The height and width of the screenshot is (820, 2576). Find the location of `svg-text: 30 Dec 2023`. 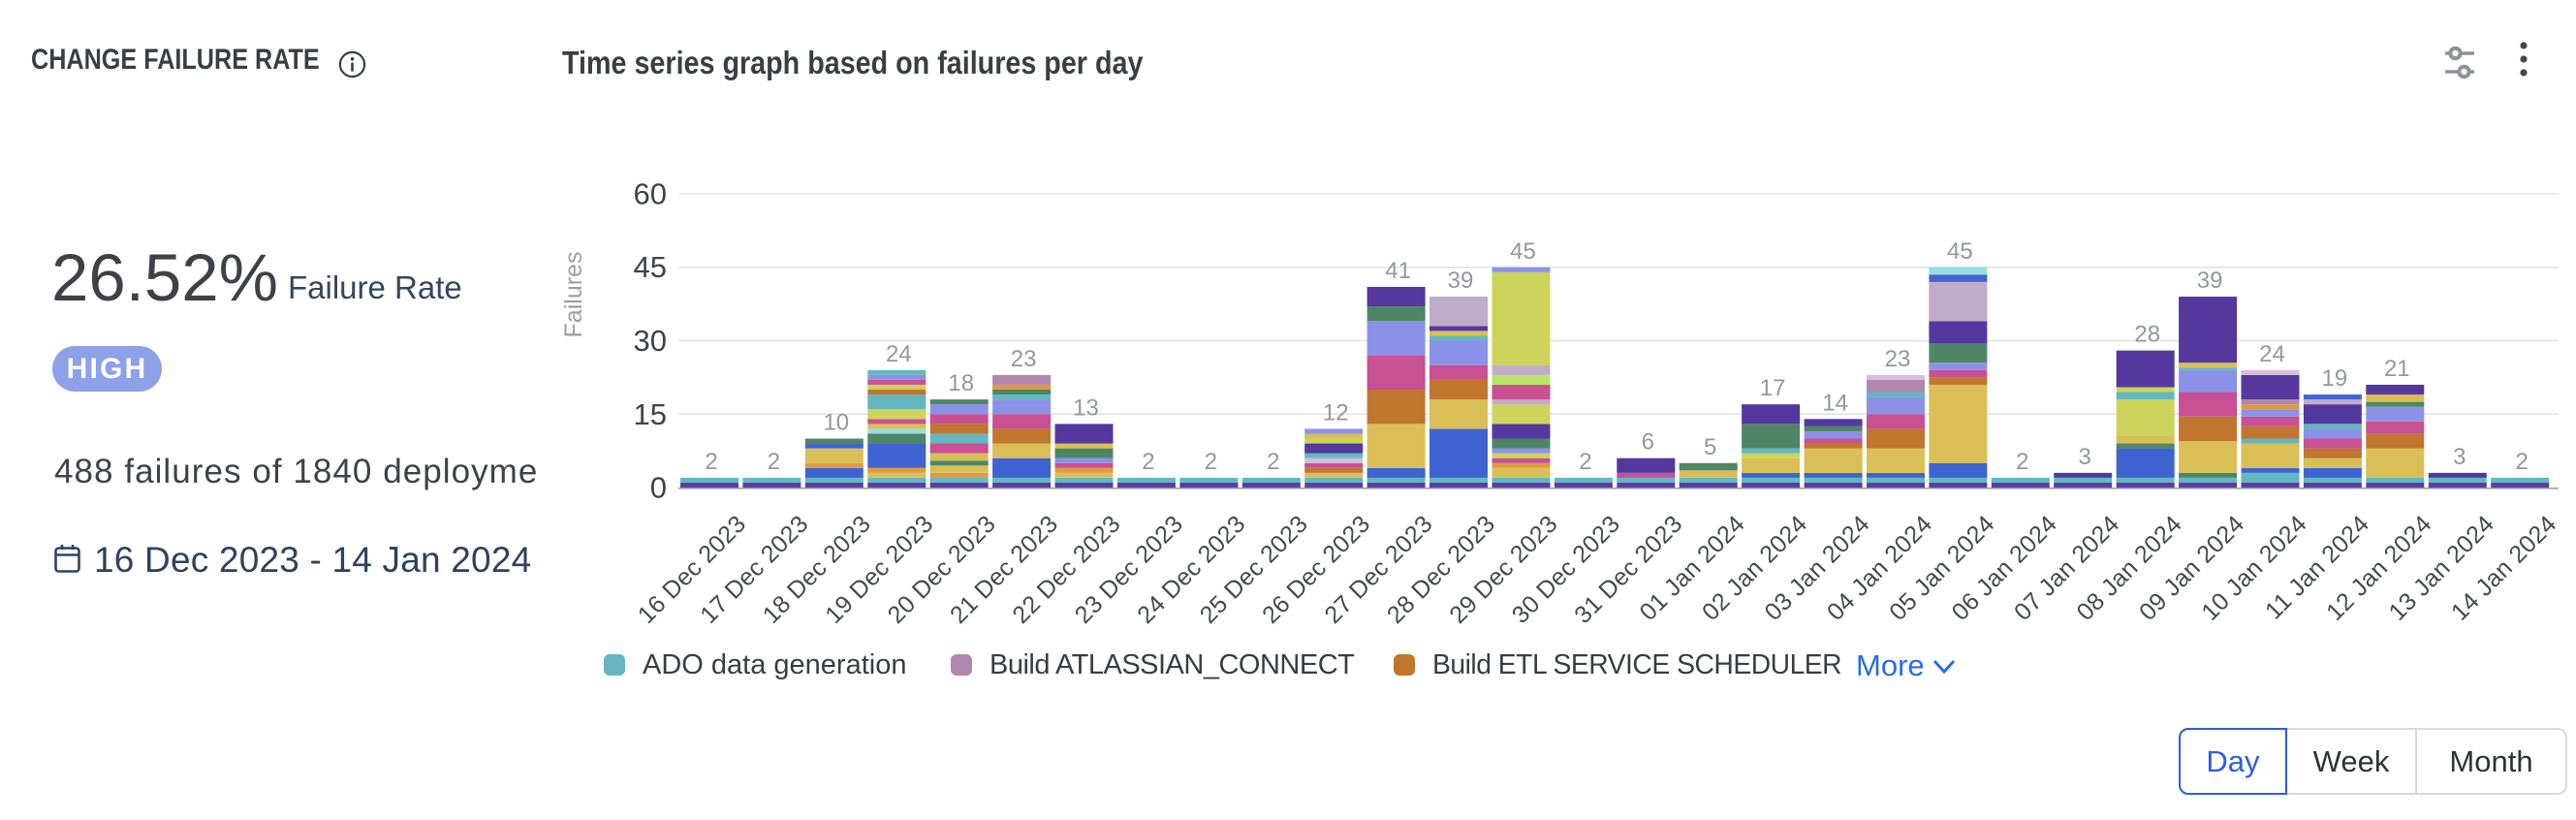

svg-text: 30 Dec 2023 is located at coordinates (1566, 569).